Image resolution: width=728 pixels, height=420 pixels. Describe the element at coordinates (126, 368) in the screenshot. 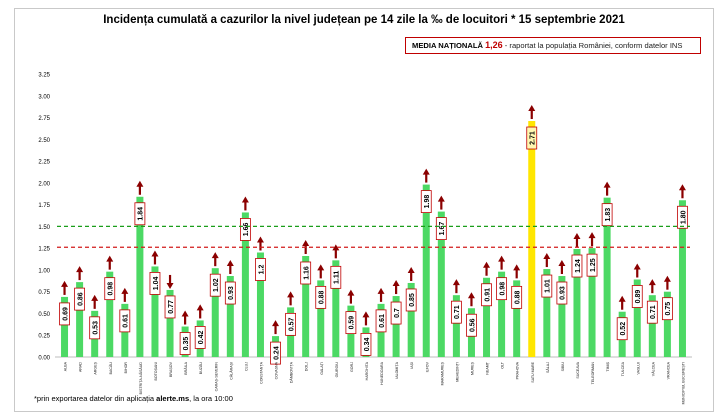

I see `category-label: BIHOR` at that location.